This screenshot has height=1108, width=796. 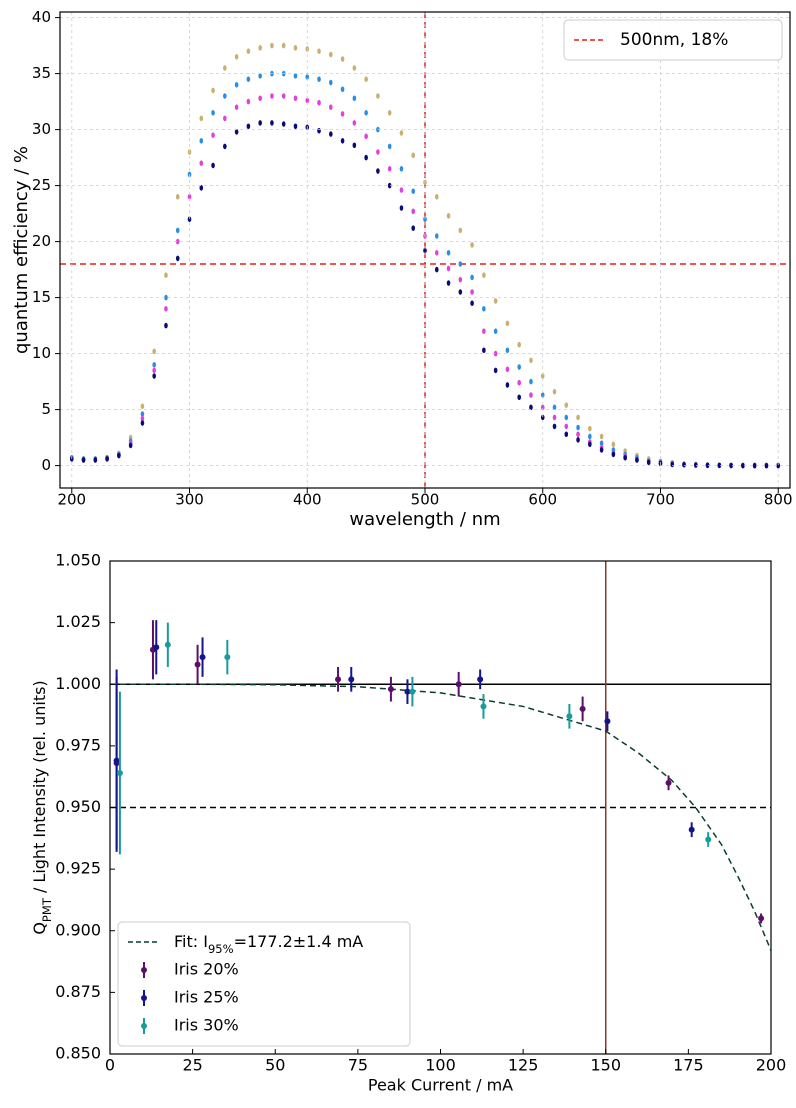 I want to click on x-tick-label: 75, so click(x=358, y=1065).